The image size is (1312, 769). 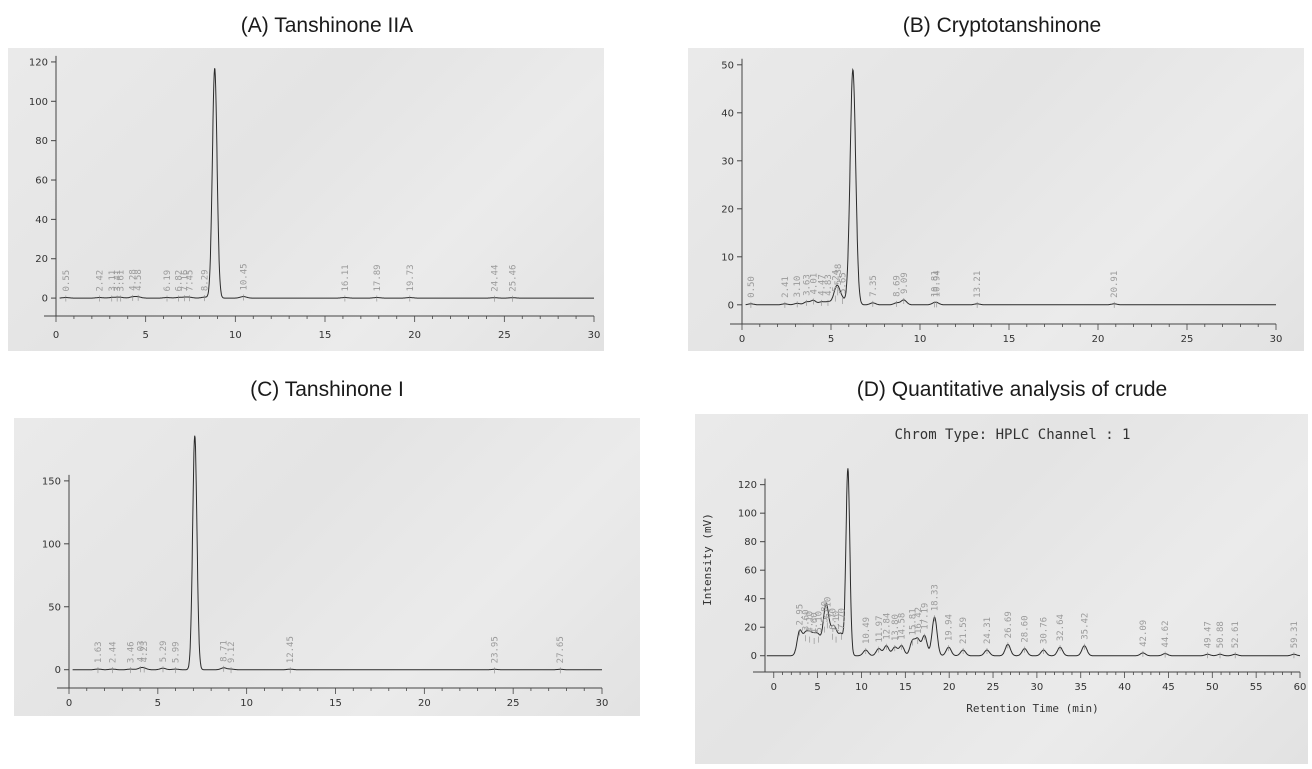 What do you see at coordinates (67, 281) in the screenshot?
I see `peak-label: 0.55` at bounding box center [67, 281].